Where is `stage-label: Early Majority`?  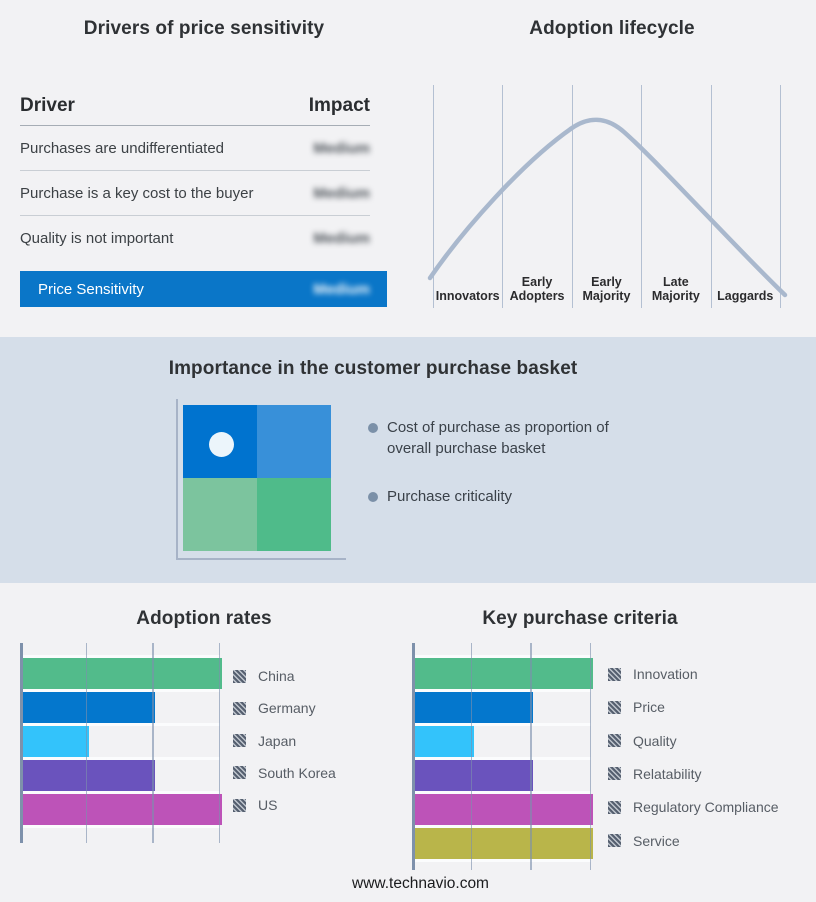
stage-label: Early Majority is located at coordinates (606, 289).